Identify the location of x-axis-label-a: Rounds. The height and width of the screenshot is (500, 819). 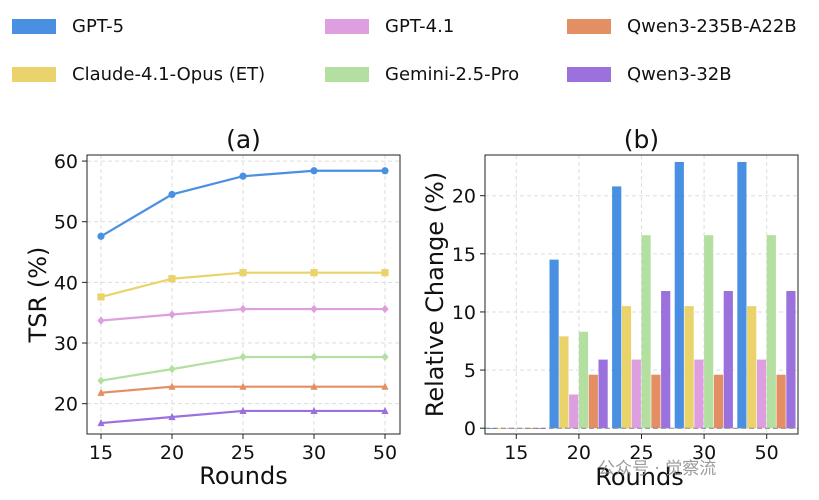
(243, 476).